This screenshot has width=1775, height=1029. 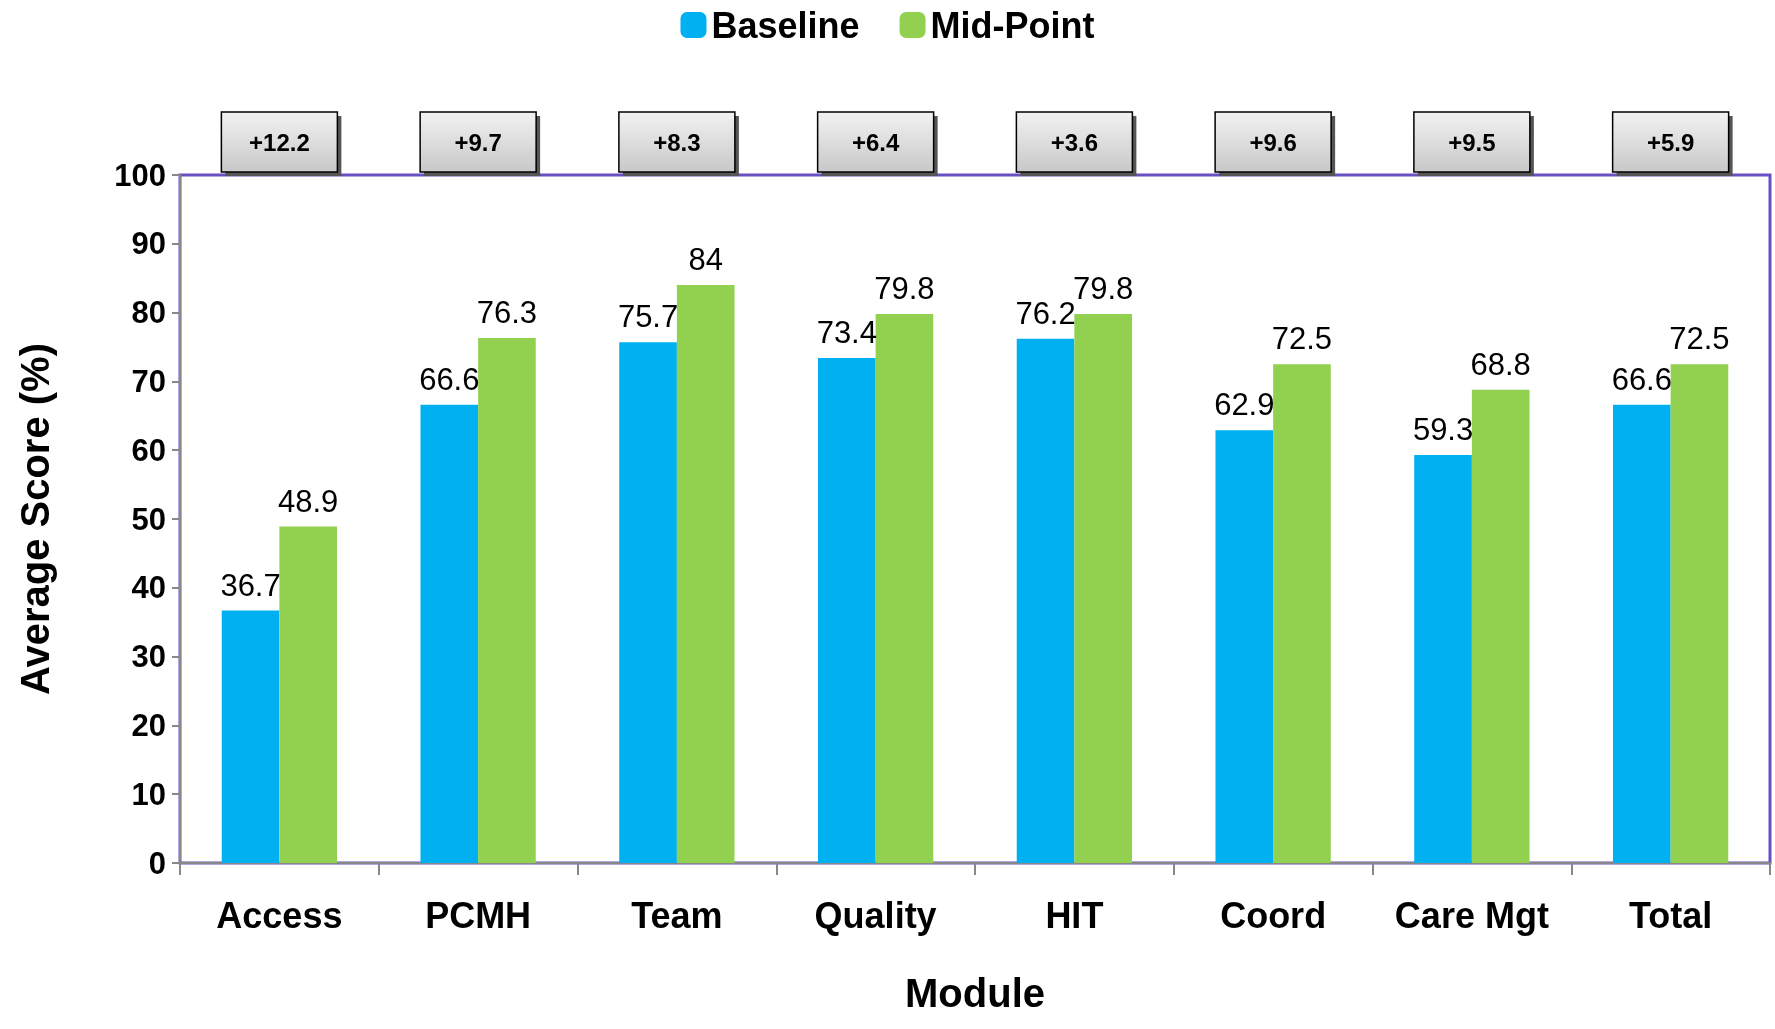 What do you see at coordinates (1670, 142) in the screenshot?
I see `text: +5.9` at bounding box center [1670, 142].